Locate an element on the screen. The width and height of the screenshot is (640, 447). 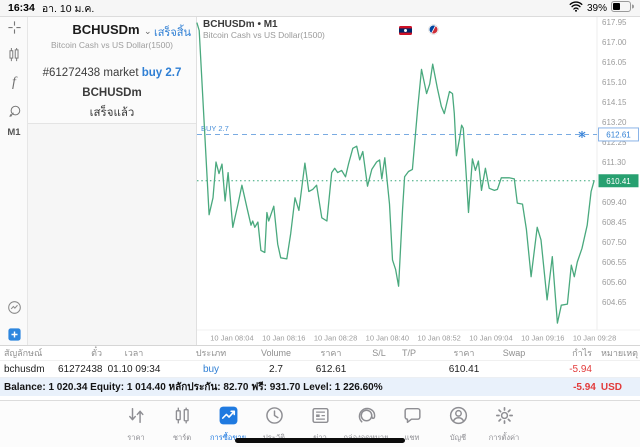
tab-mailbox: กล่องจดหมาย is located at coordinates (366, 426).